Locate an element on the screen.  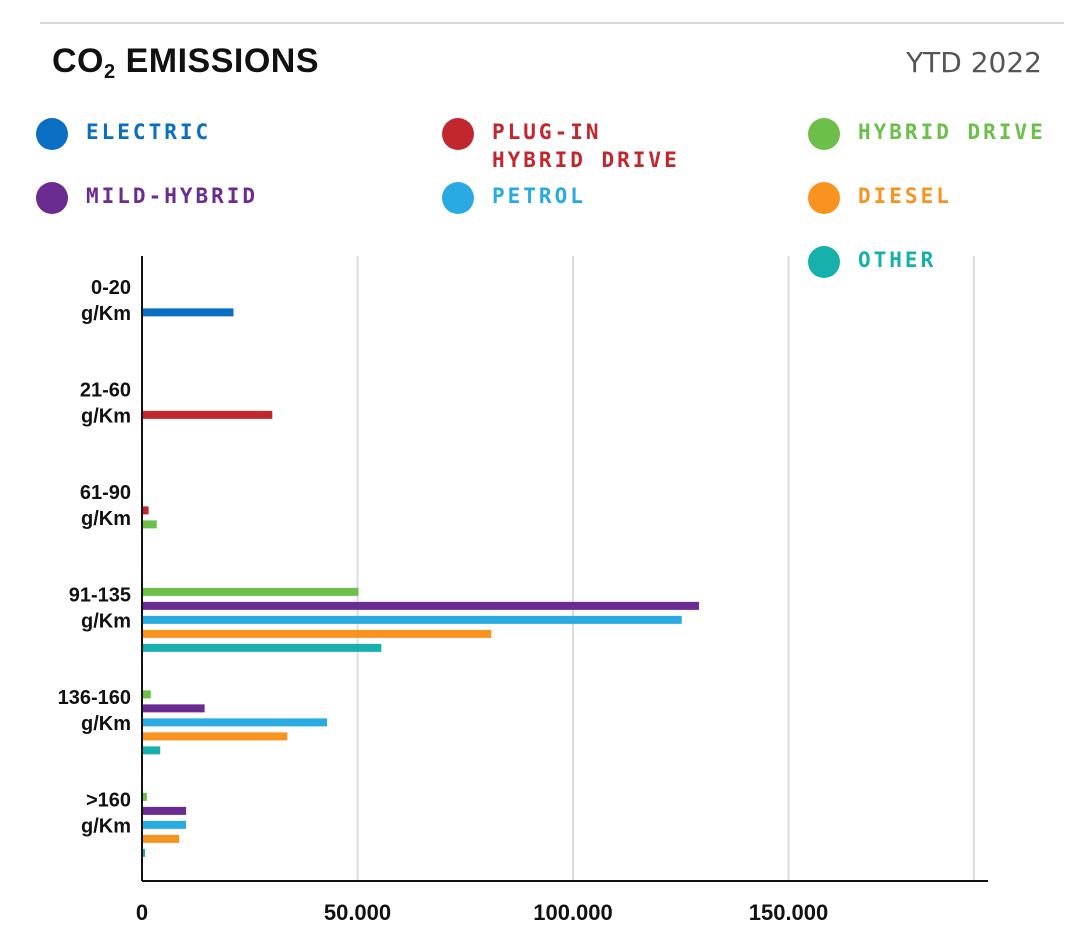
legend-item-petrol: PETROL is located at coordinates (572, 198).